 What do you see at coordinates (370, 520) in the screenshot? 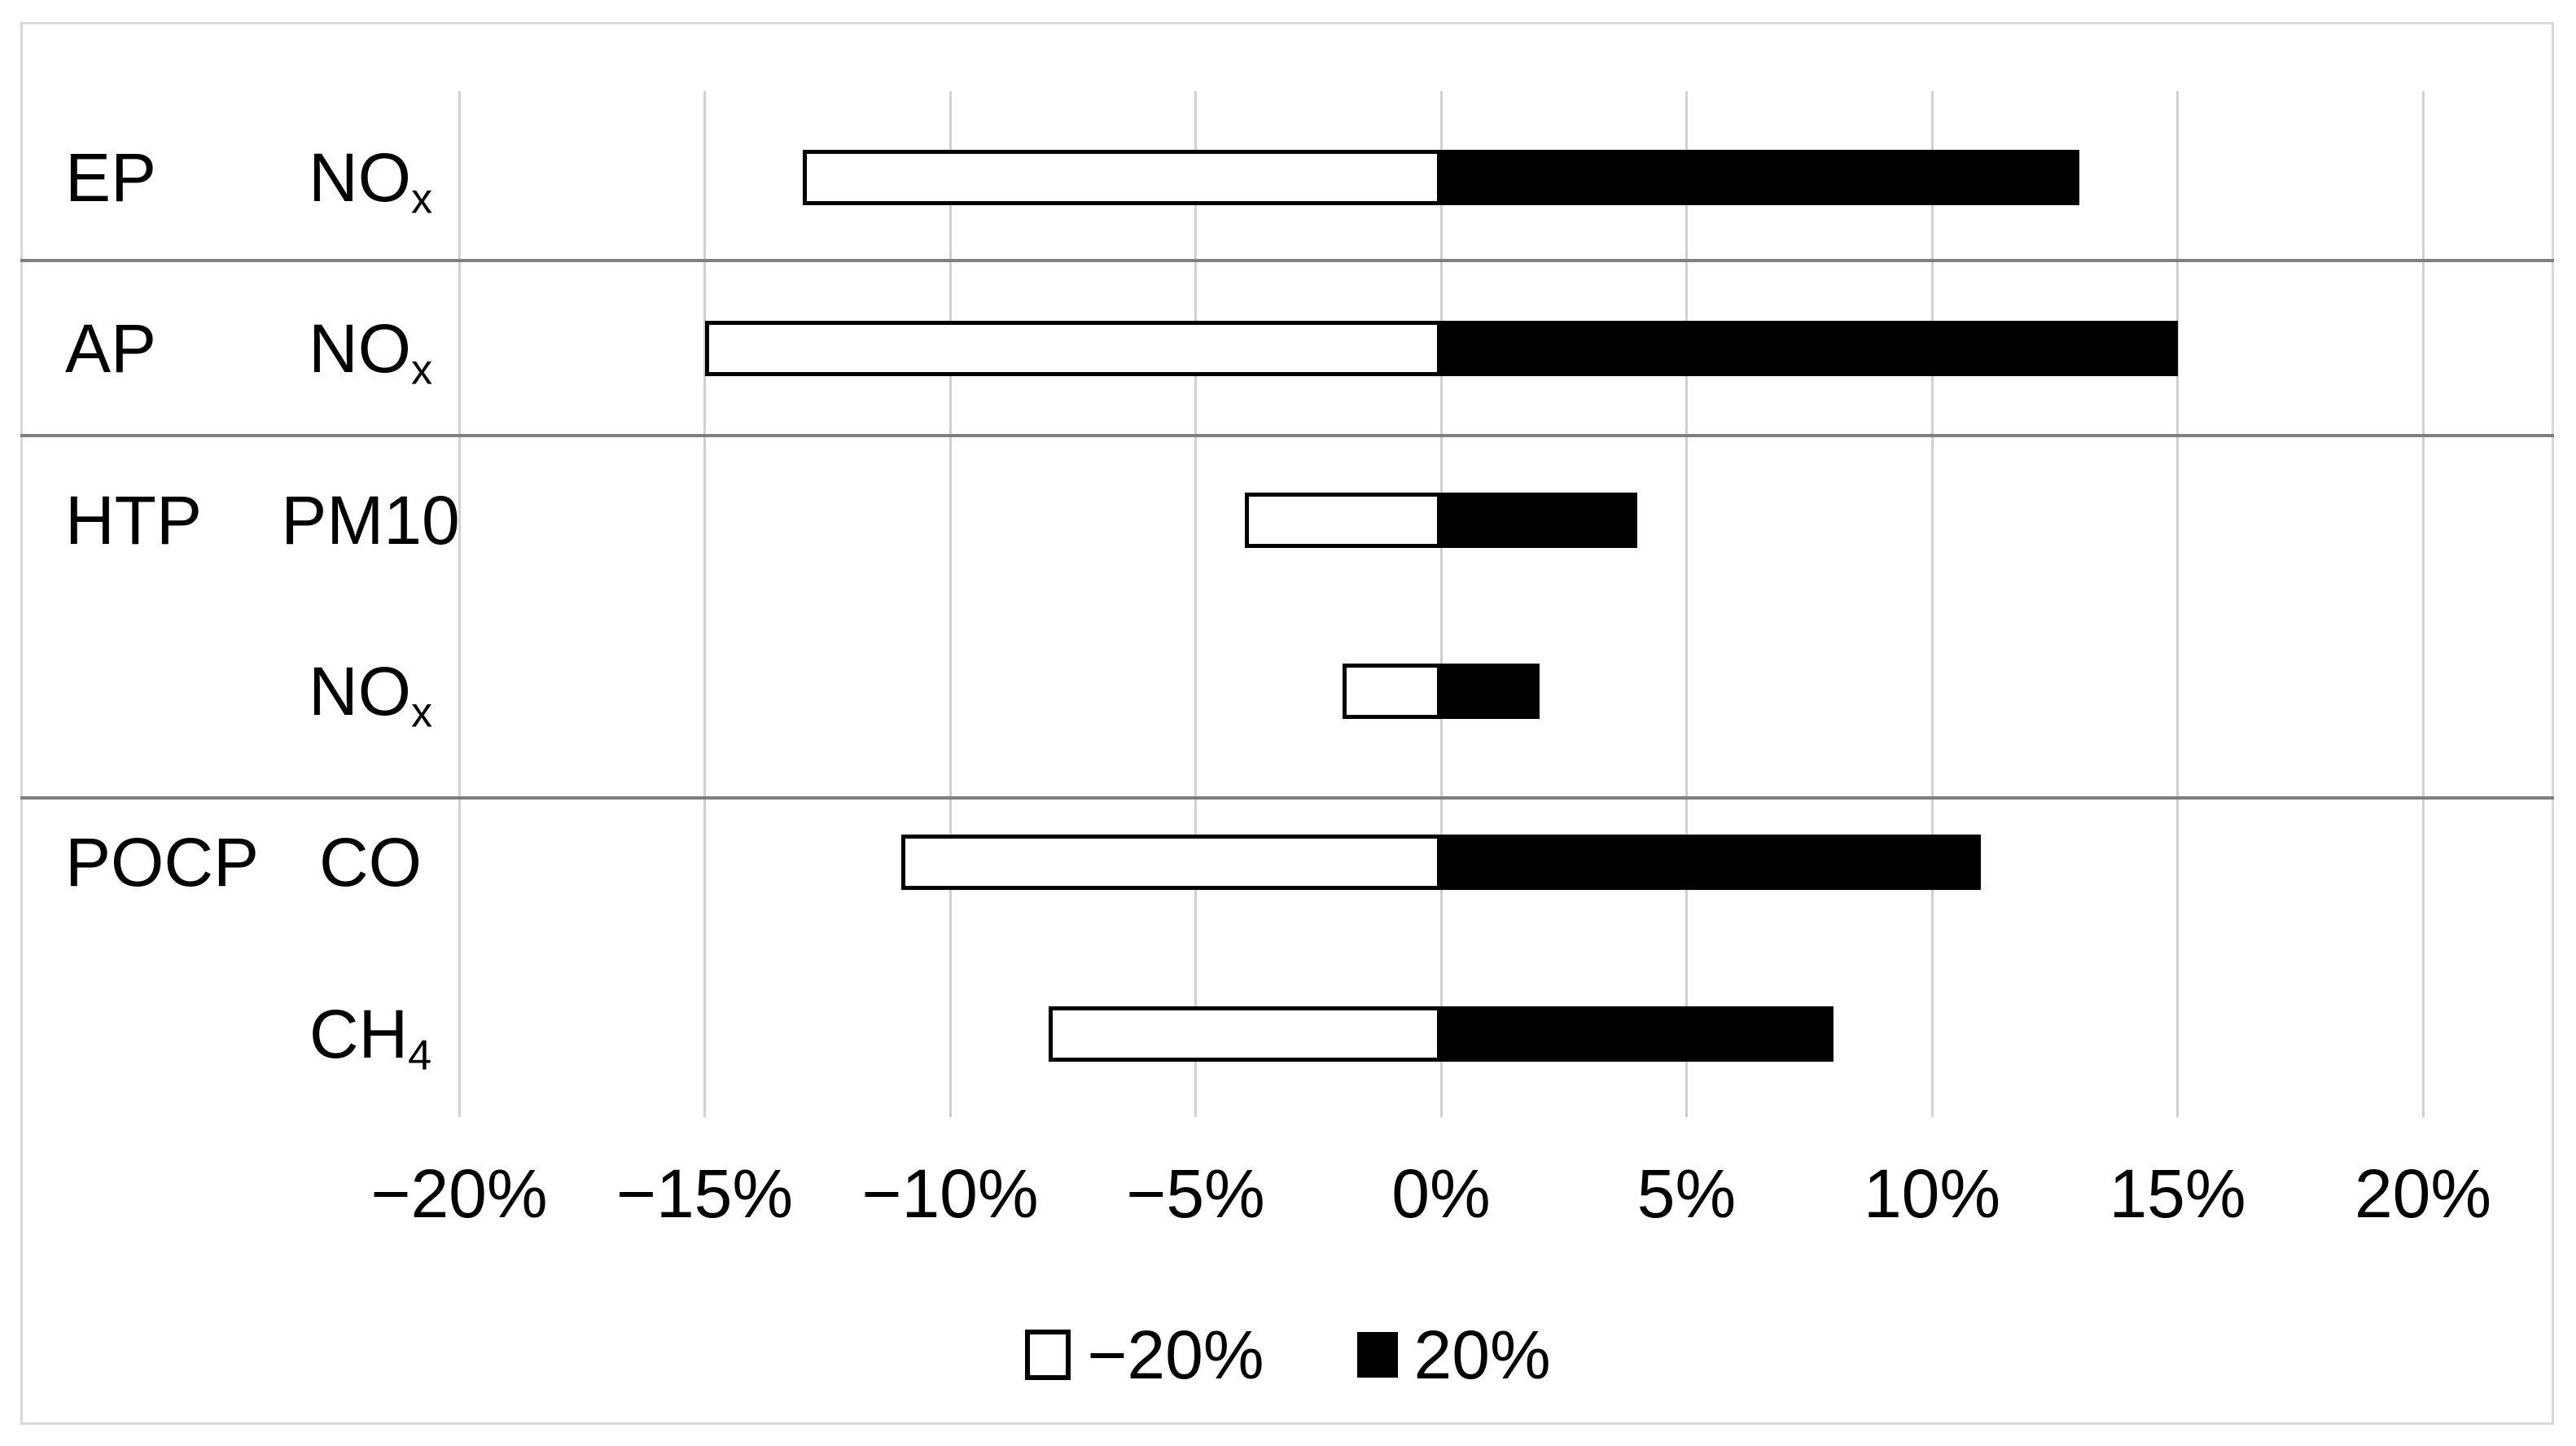
I see `substance-label-PM10: PM10` at bounding box center [370, 520].